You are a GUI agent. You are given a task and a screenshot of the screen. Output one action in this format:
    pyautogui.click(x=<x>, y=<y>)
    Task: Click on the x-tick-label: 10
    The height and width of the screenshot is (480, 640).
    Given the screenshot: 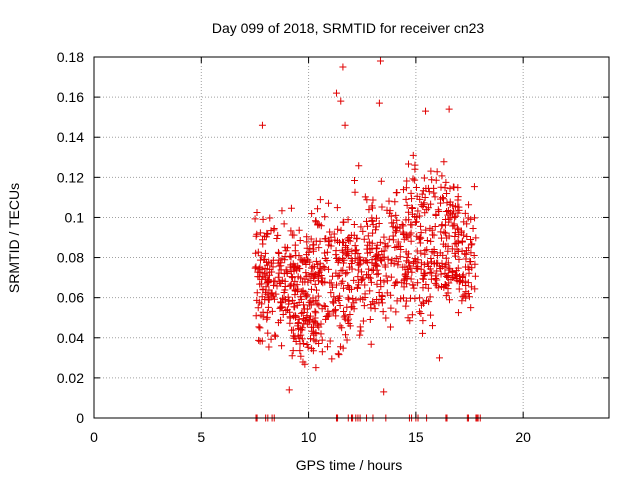 What is the action you would take?
    pyautogui.click(x=309, y=437)
    